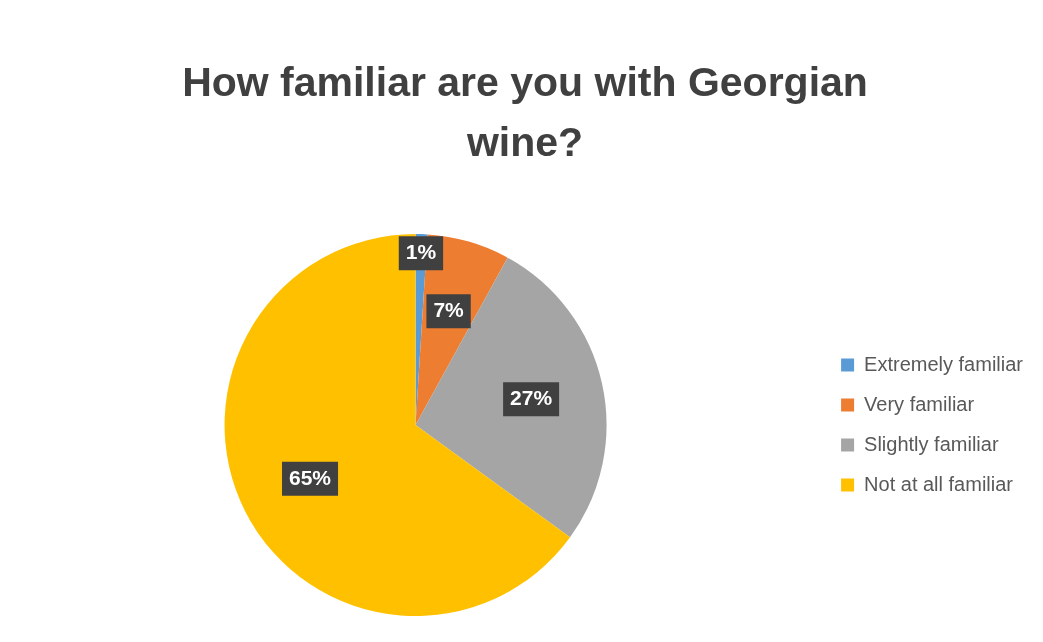 This screenshot has height=642, width=1043. Describe the element at coordinates (944, 363) in the screenshot. I see `legend-label: Extremely familiar` at that location.